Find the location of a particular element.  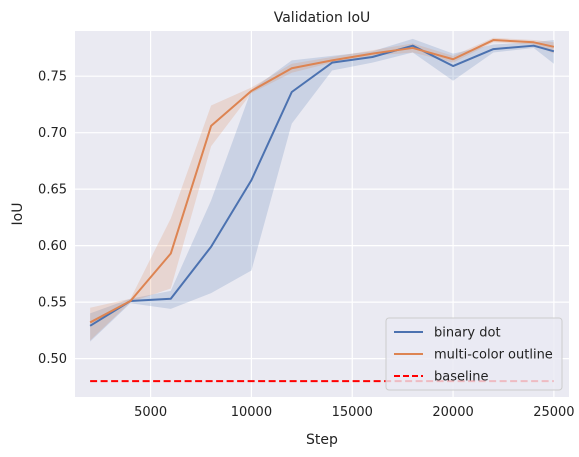

legend-box is located at coordinates (474, 354).